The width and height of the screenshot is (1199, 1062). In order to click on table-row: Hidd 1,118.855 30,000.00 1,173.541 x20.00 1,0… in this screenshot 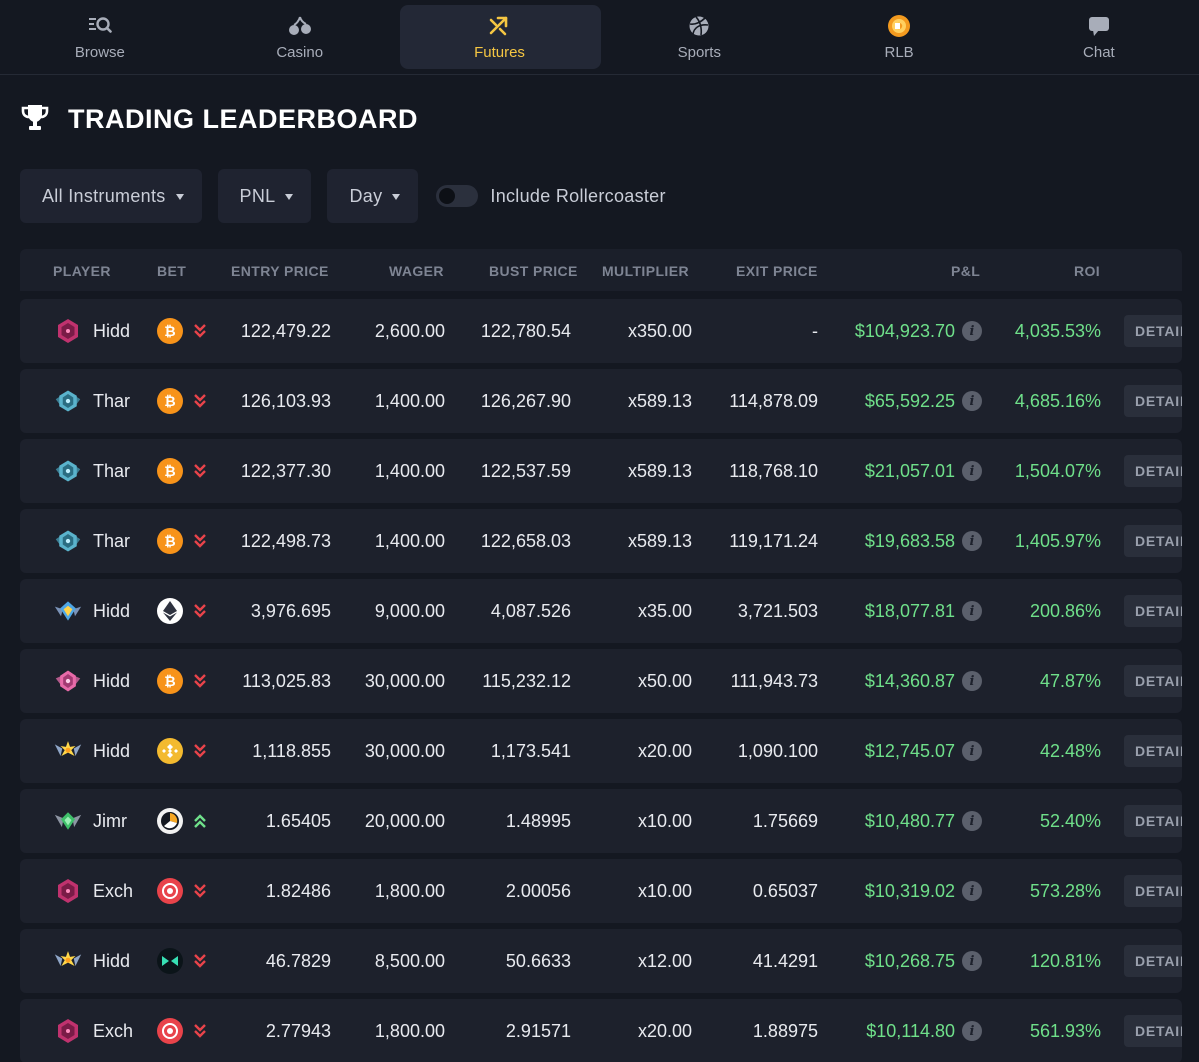, I will do `click(601, 751)`.